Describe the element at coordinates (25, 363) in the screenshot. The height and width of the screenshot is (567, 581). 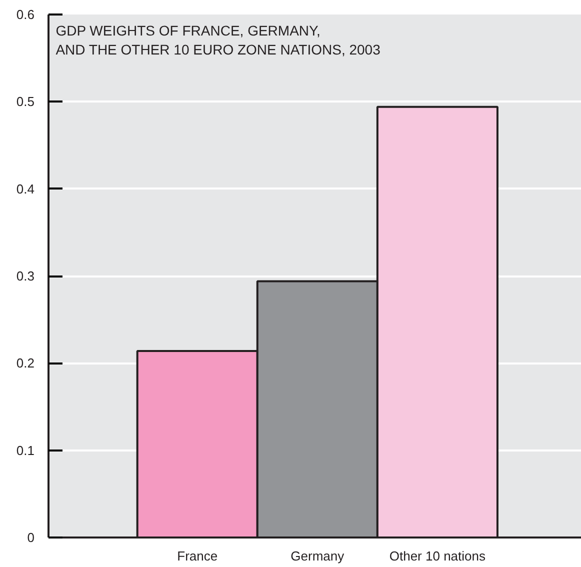
I see `y-tick-label: 0.2` at that location.